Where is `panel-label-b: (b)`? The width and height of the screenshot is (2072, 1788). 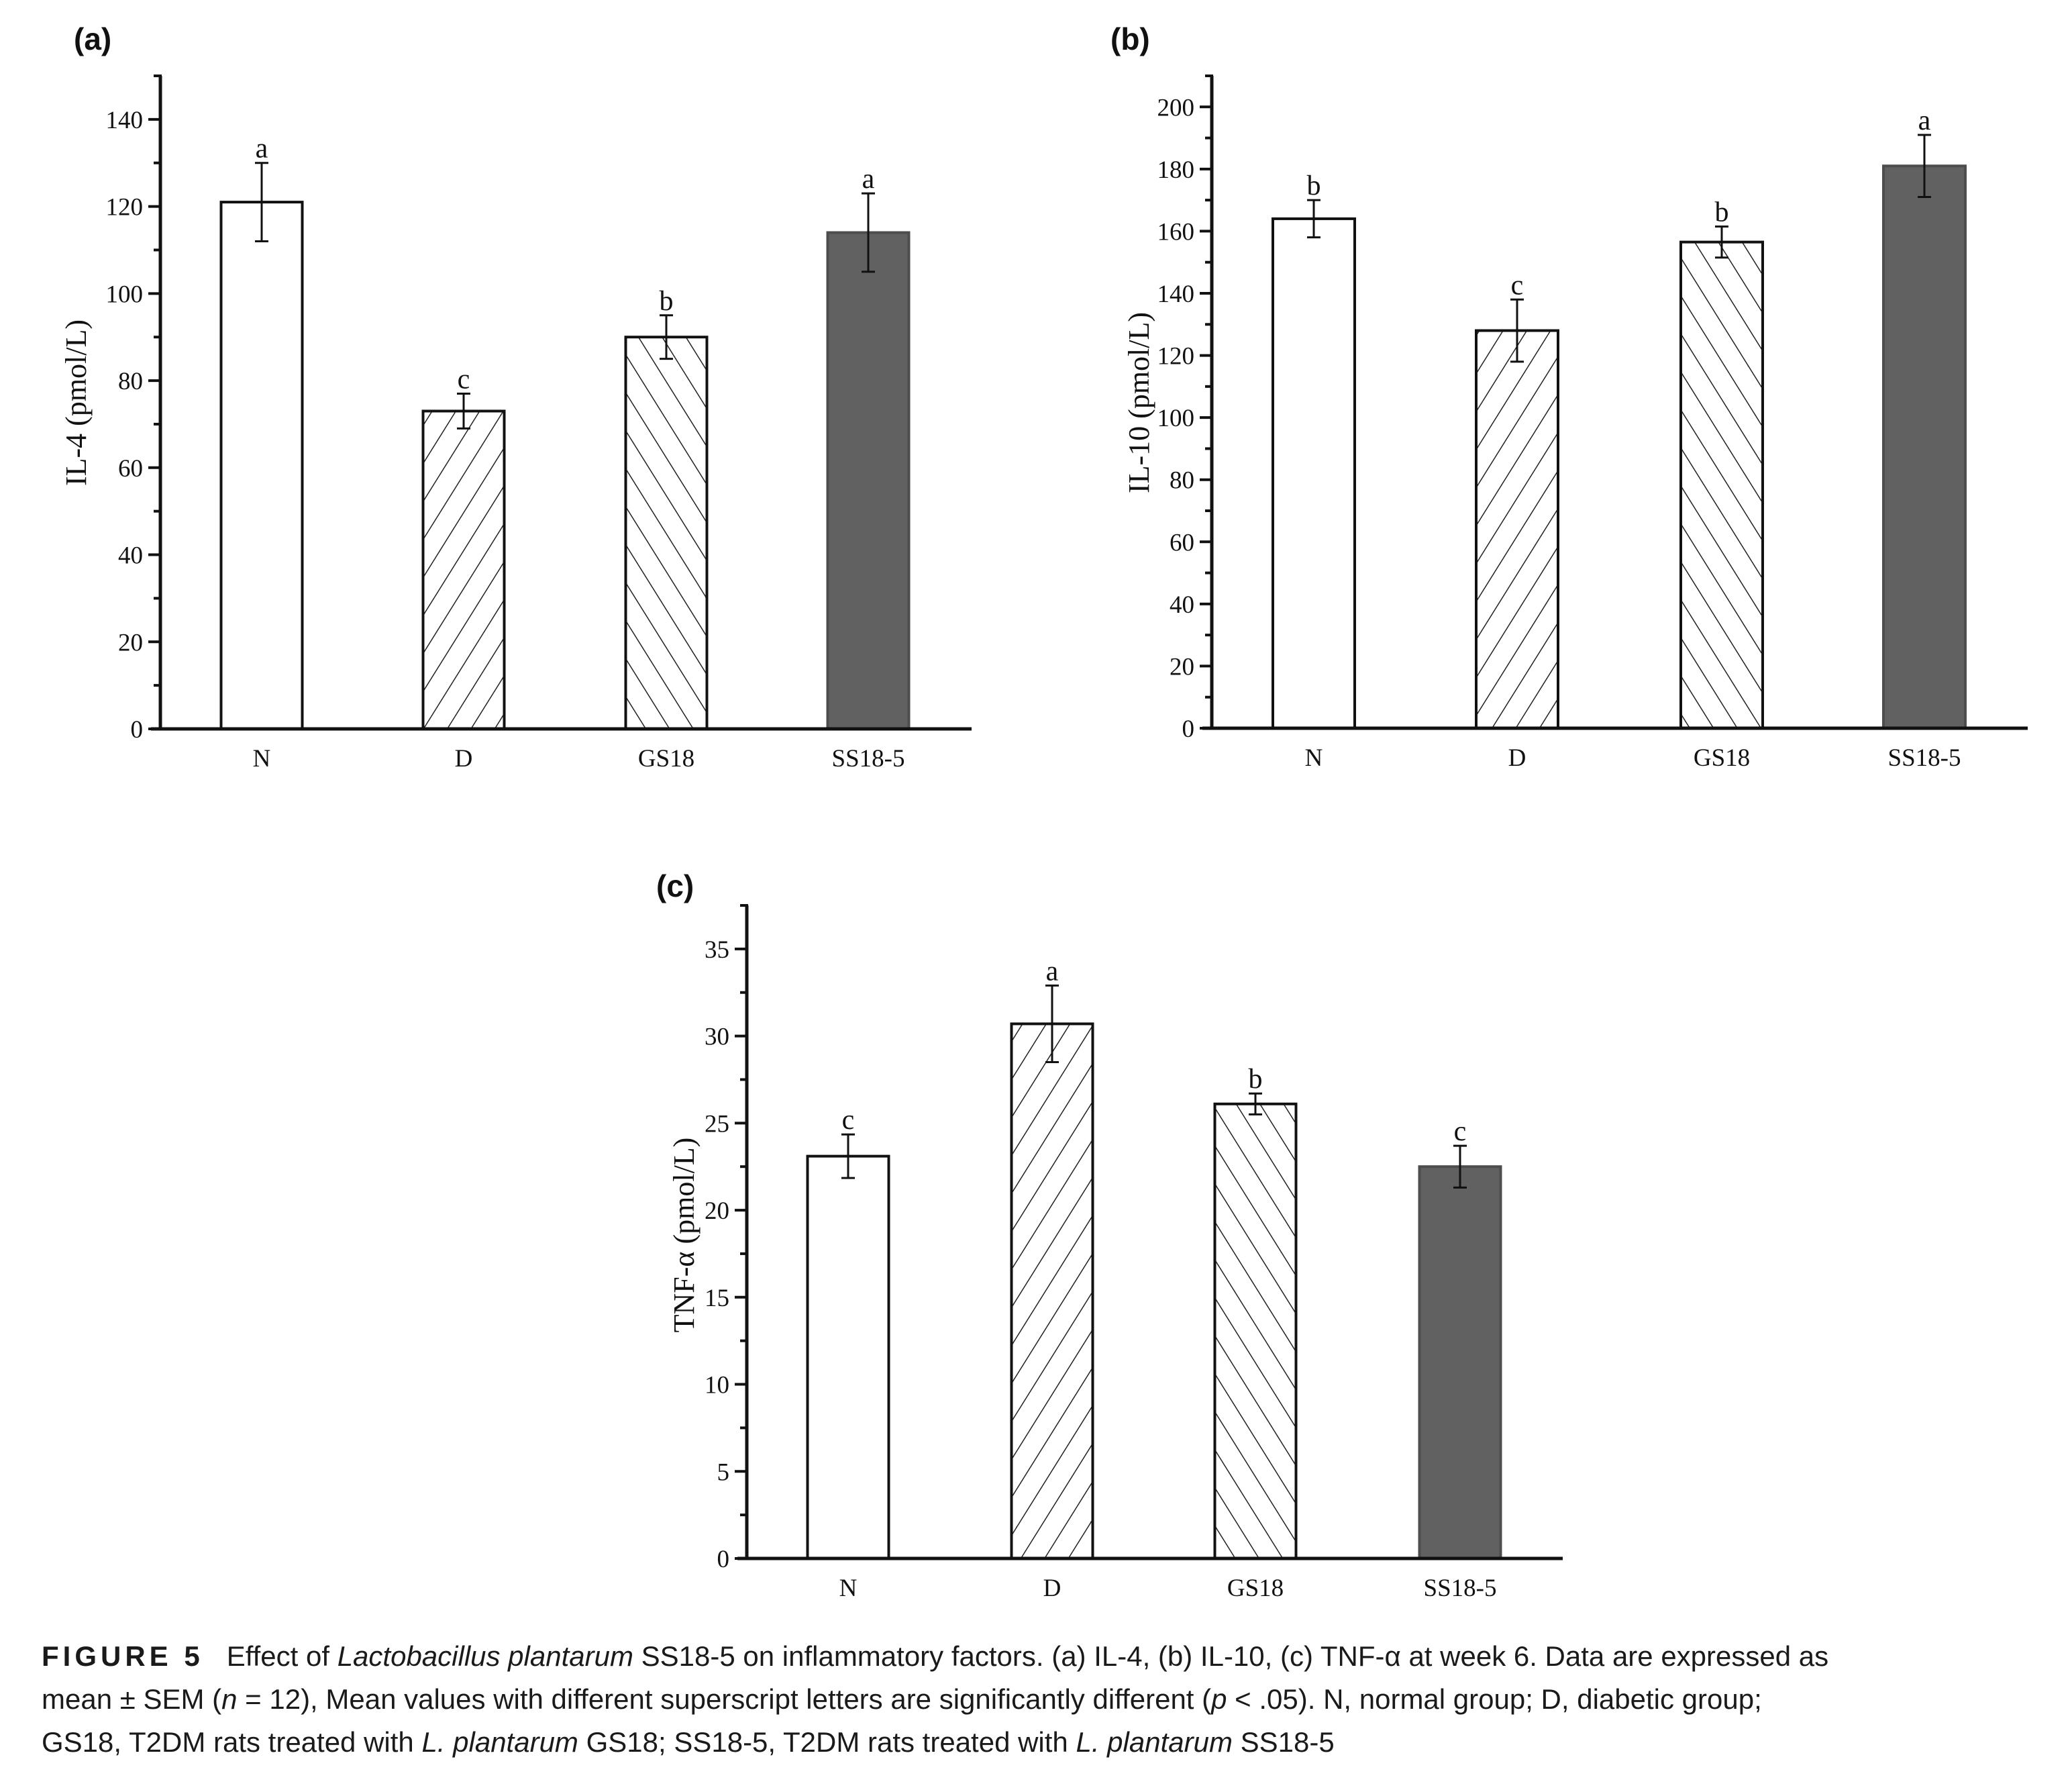 panel-label-b: (b) is located at coordinates (1130, 38).